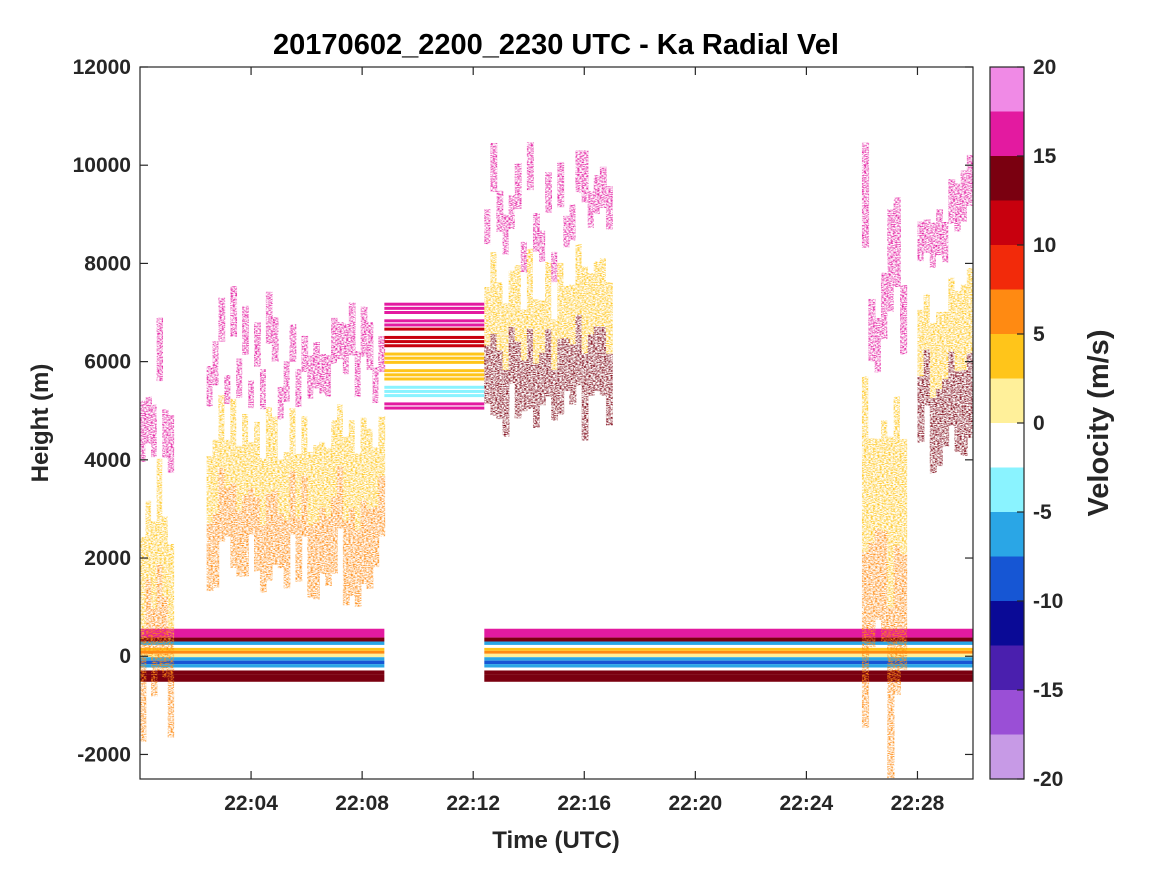 This screenshot has width=1167, height=875. Describe the element at coordinates (296, 446) in the screenshot. I see `precip-column` at that location.